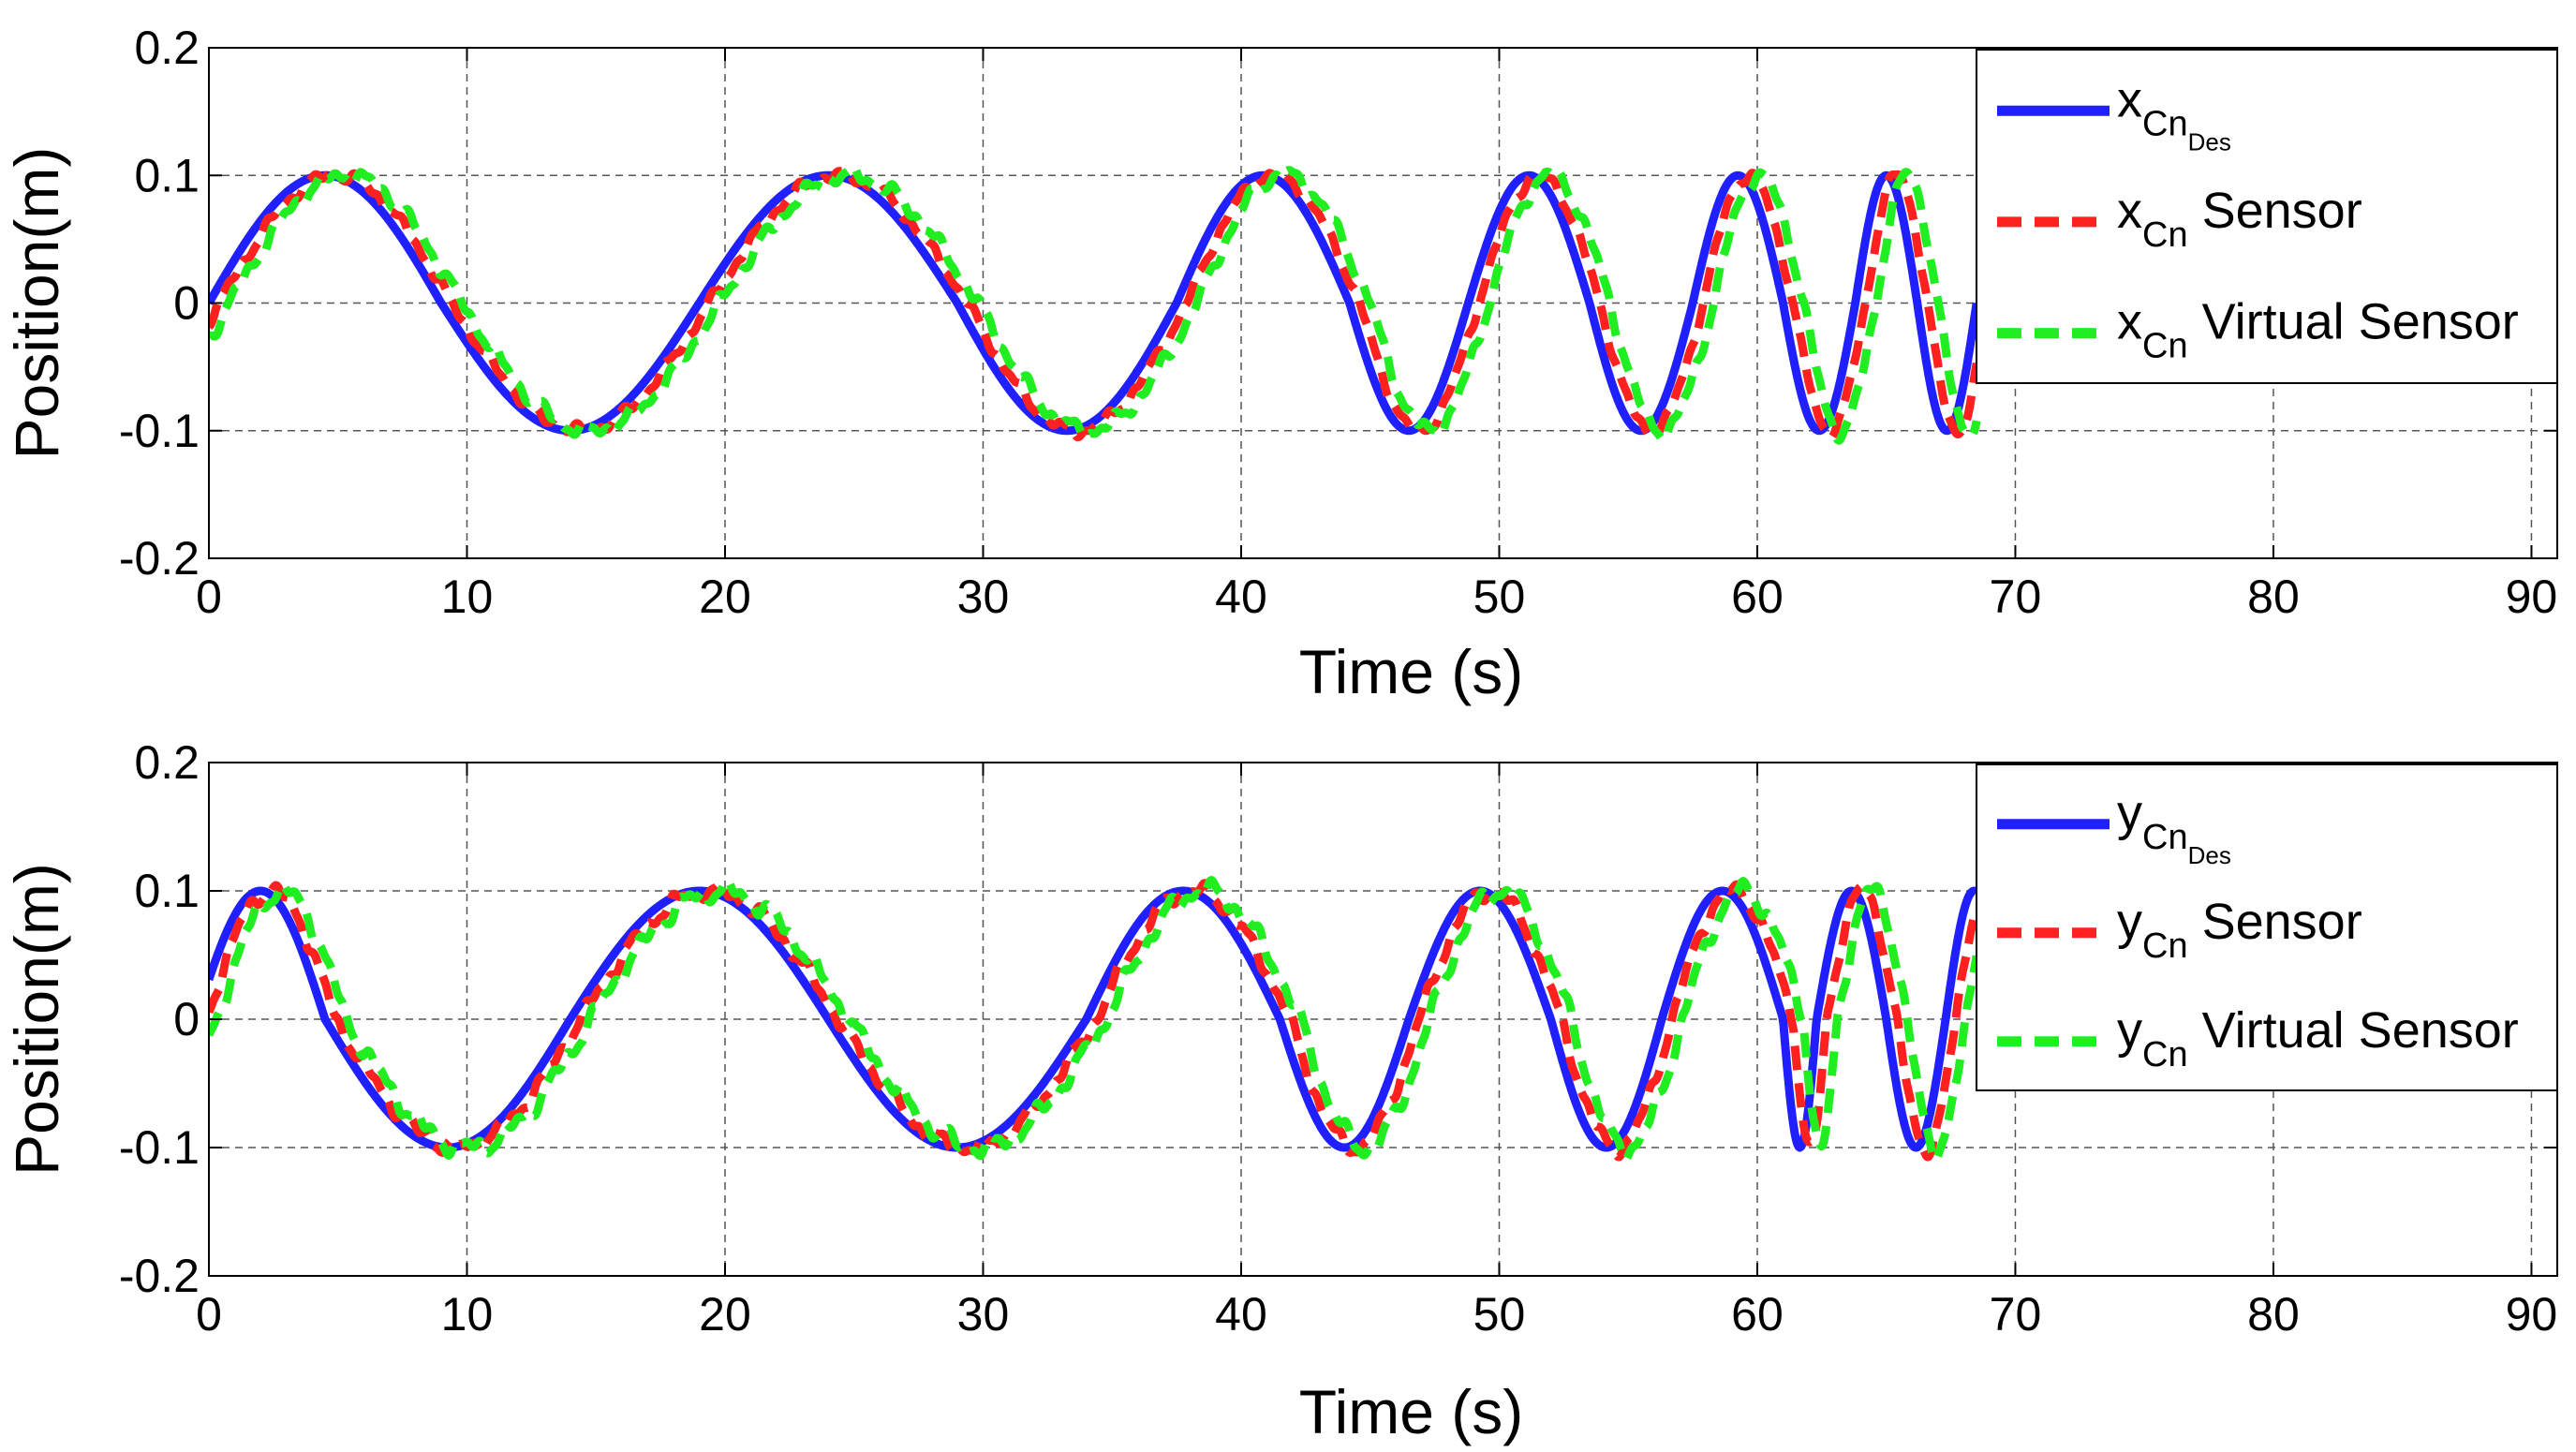 This screenshot has height=1452, width=2576. I want to click on y-plot-xtick-label-30: 30, so click(983, 1314).